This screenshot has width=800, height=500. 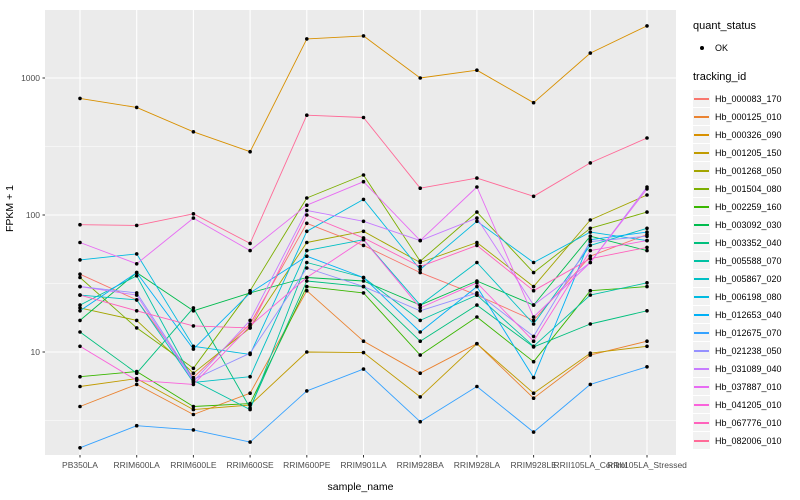 I want to click on legend-item-Hb_067776_010: Hb_067776_010, so click(x=745, y=422).